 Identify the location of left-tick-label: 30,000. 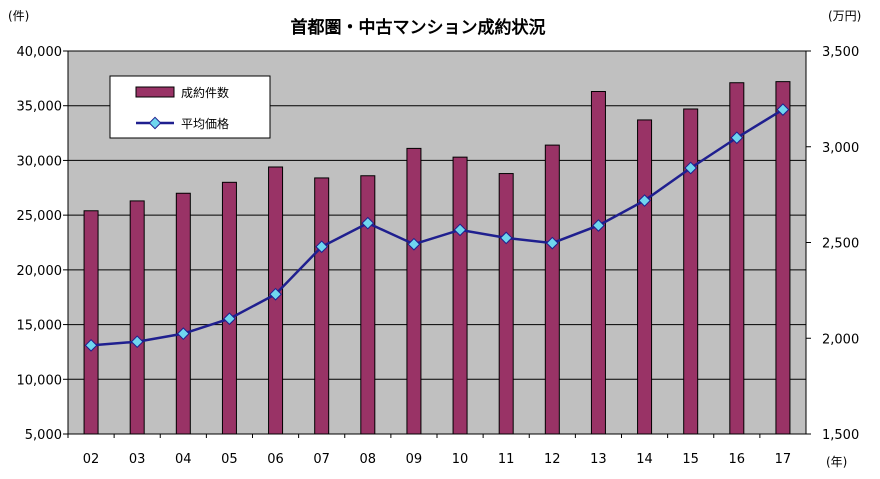
(40, 161).